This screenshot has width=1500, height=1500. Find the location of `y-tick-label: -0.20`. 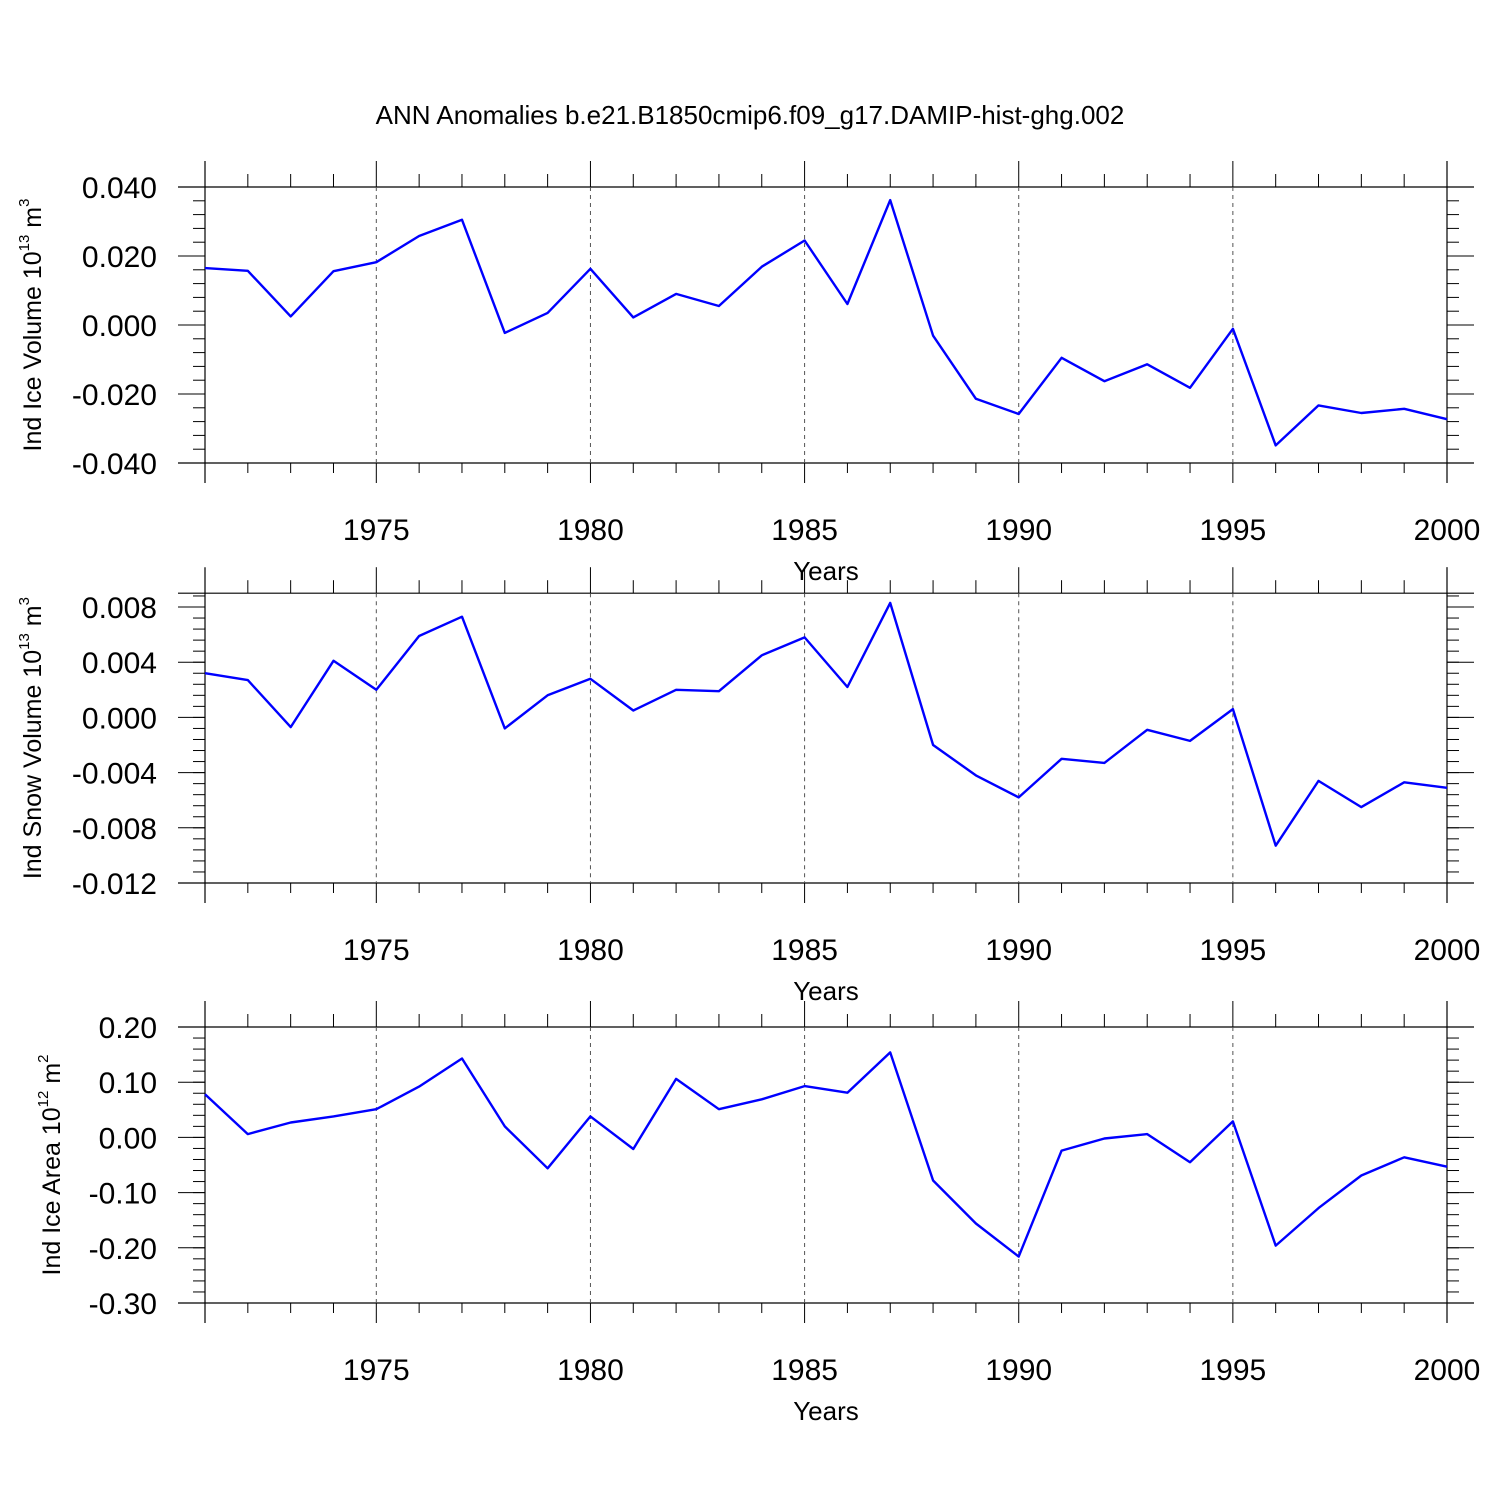

y-tick-label: -0.20 is located at coordinates (123, 1249).